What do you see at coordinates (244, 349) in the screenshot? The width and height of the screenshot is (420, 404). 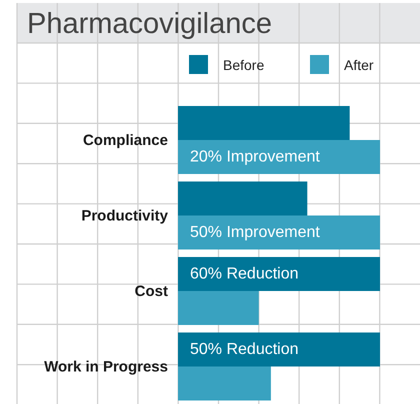 I see `annotation: 50% Reduction` at bounding box center [244, 349].